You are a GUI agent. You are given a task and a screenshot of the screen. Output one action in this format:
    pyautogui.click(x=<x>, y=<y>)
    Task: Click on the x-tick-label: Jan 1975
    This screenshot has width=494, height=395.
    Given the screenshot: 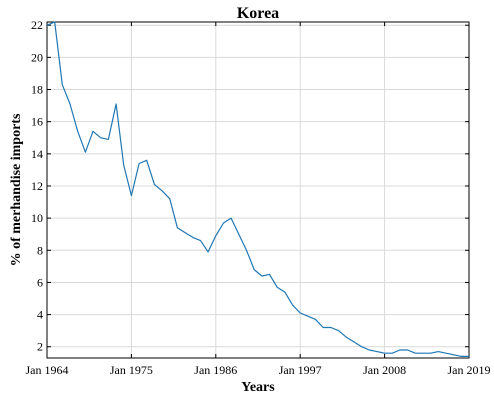 What is the action you would take?
    pyautogui.click(x=131, y=370)
    